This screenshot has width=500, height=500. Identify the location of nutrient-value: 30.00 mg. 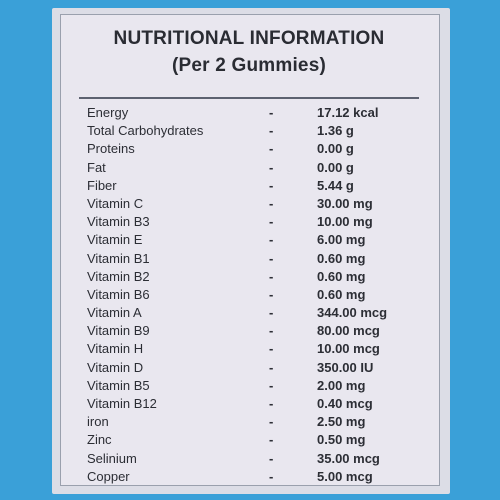
(345, 203).